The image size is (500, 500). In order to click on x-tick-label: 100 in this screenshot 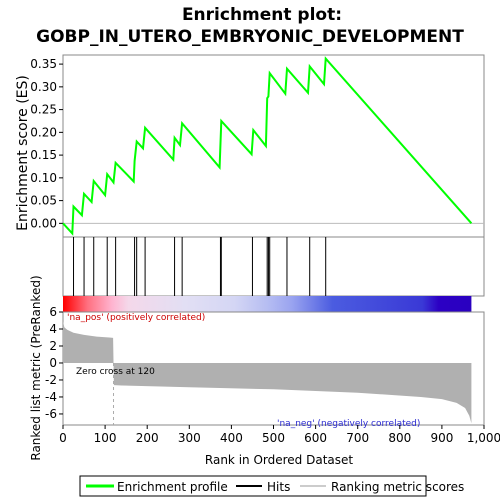, I will do `click(105, 438)`.